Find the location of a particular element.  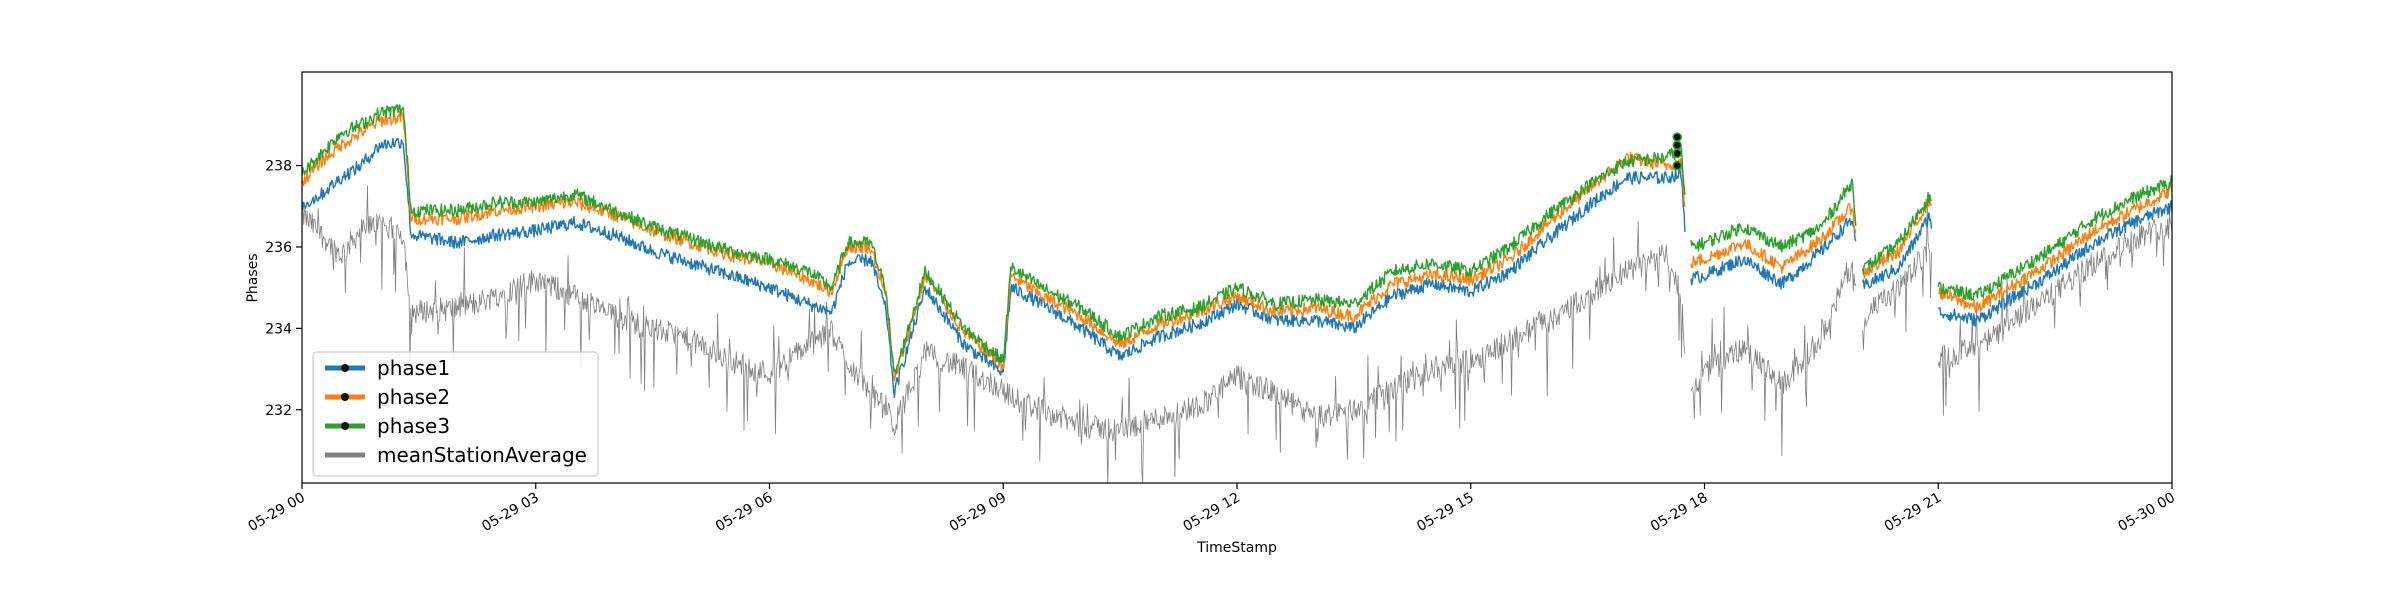

legend-box is located at coordinates (455, 414).